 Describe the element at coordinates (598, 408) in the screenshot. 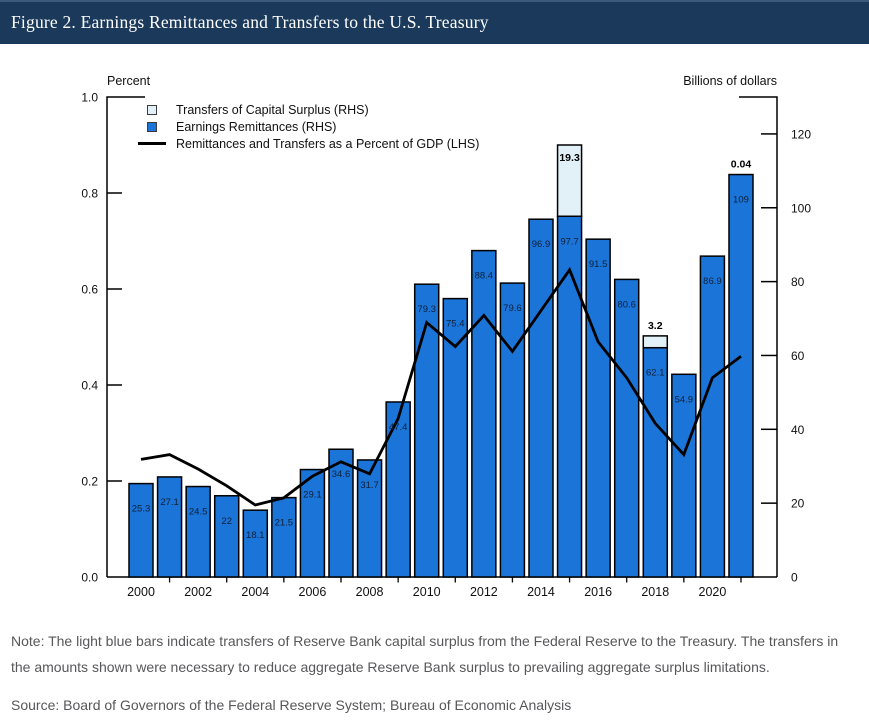

I see `bar-2016` at that location.